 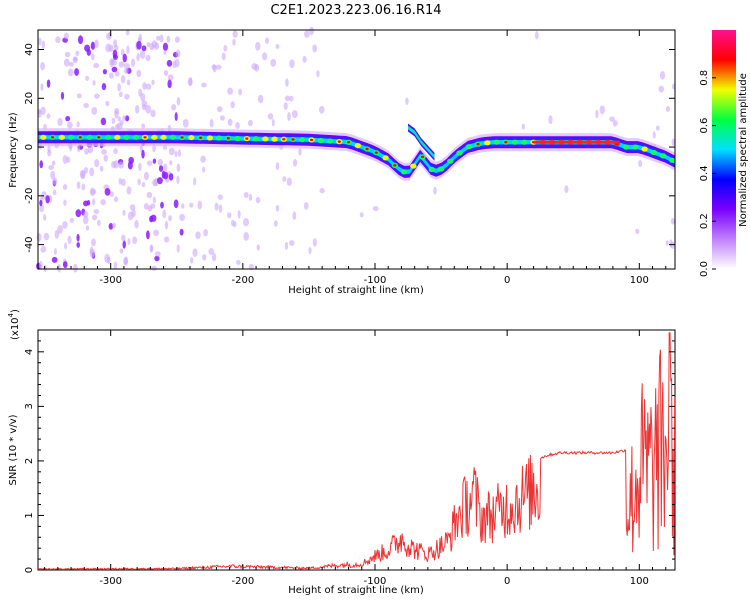 I want to click on colorbar-tick-label: 0.0, so click(x=704, y=269).